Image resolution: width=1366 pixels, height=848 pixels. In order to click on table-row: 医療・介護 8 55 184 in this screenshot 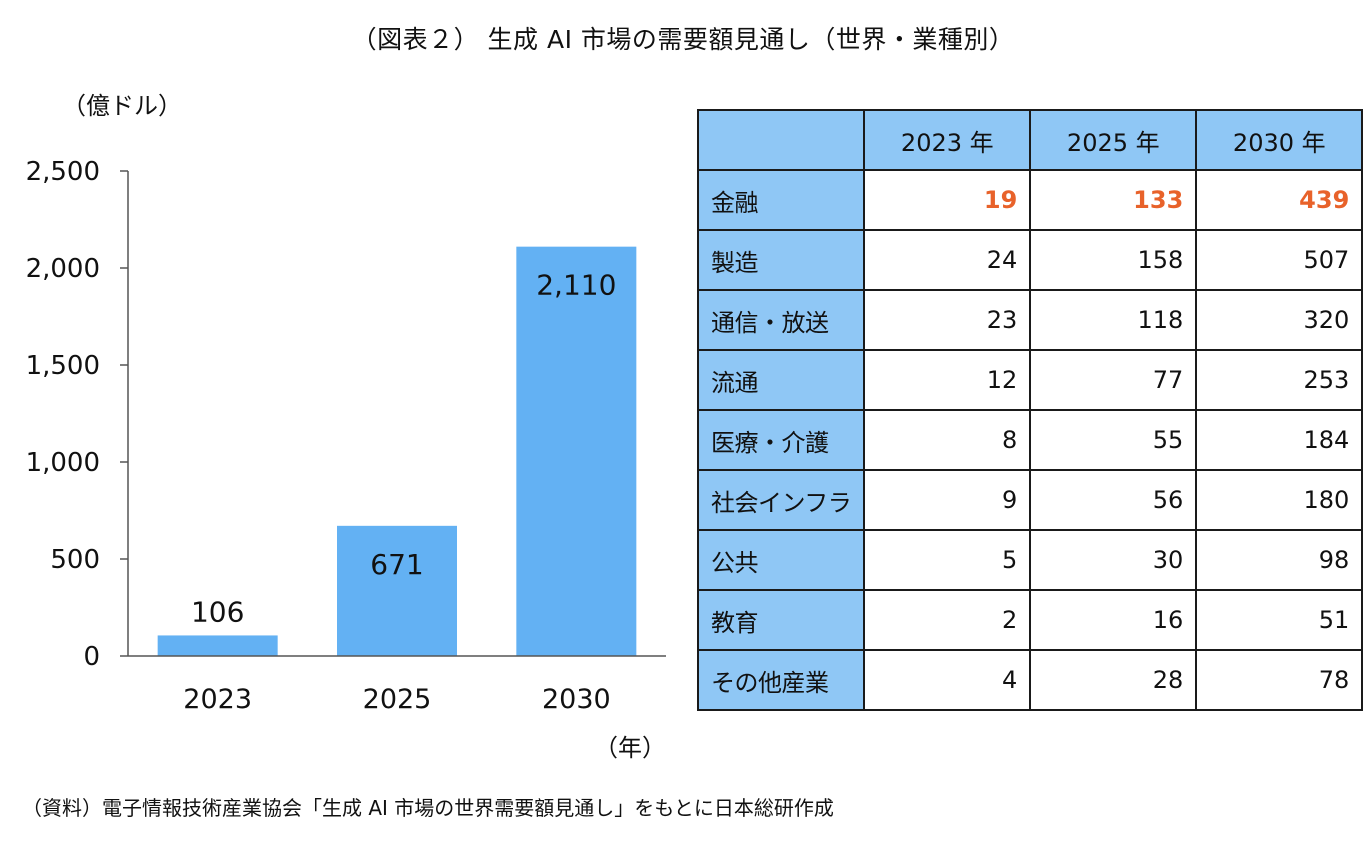, I will do `click(1030, 440)`.